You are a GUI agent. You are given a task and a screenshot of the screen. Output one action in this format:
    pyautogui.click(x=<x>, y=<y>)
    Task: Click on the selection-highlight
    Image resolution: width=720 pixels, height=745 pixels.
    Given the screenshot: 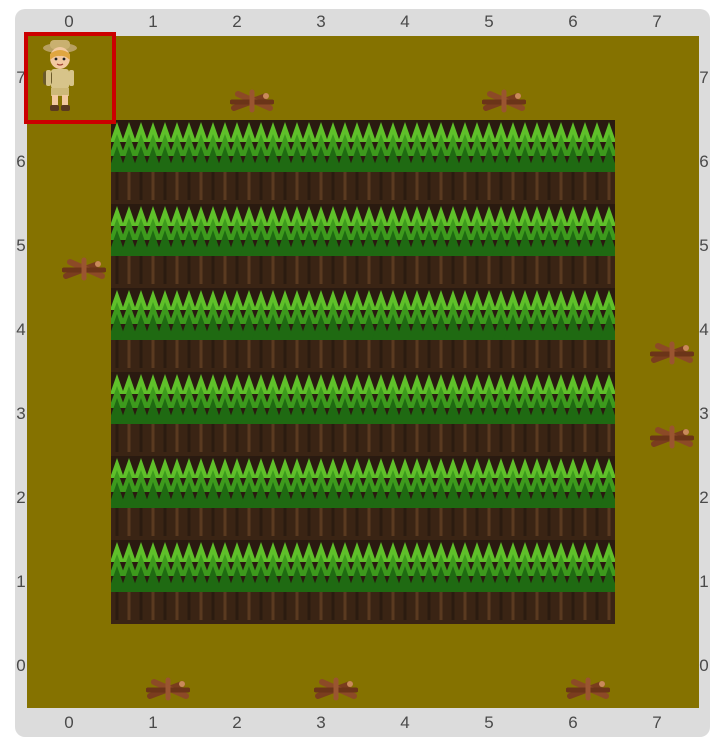 What is the action you would take?
    pyautogui.click(x=70, y=78)
    